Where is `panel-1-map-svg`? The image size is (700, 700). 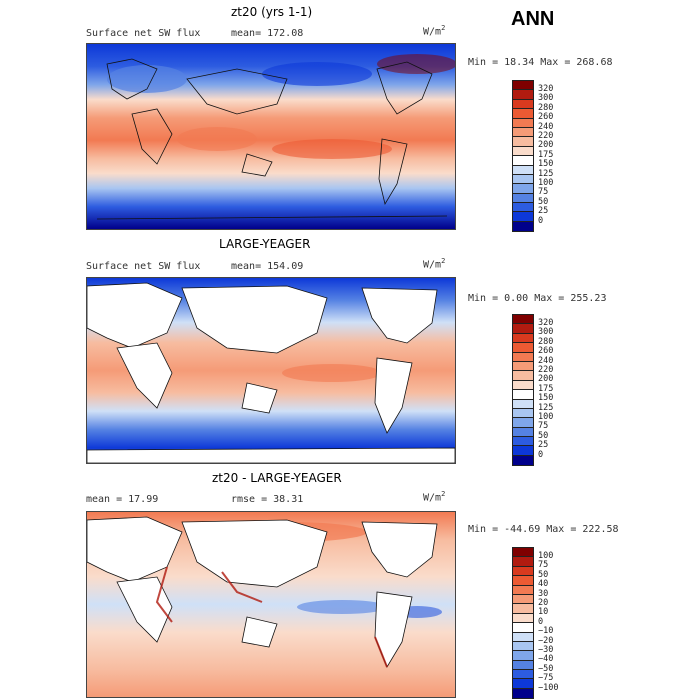
panel-1-map-svg is located at coordinates (271, 136).